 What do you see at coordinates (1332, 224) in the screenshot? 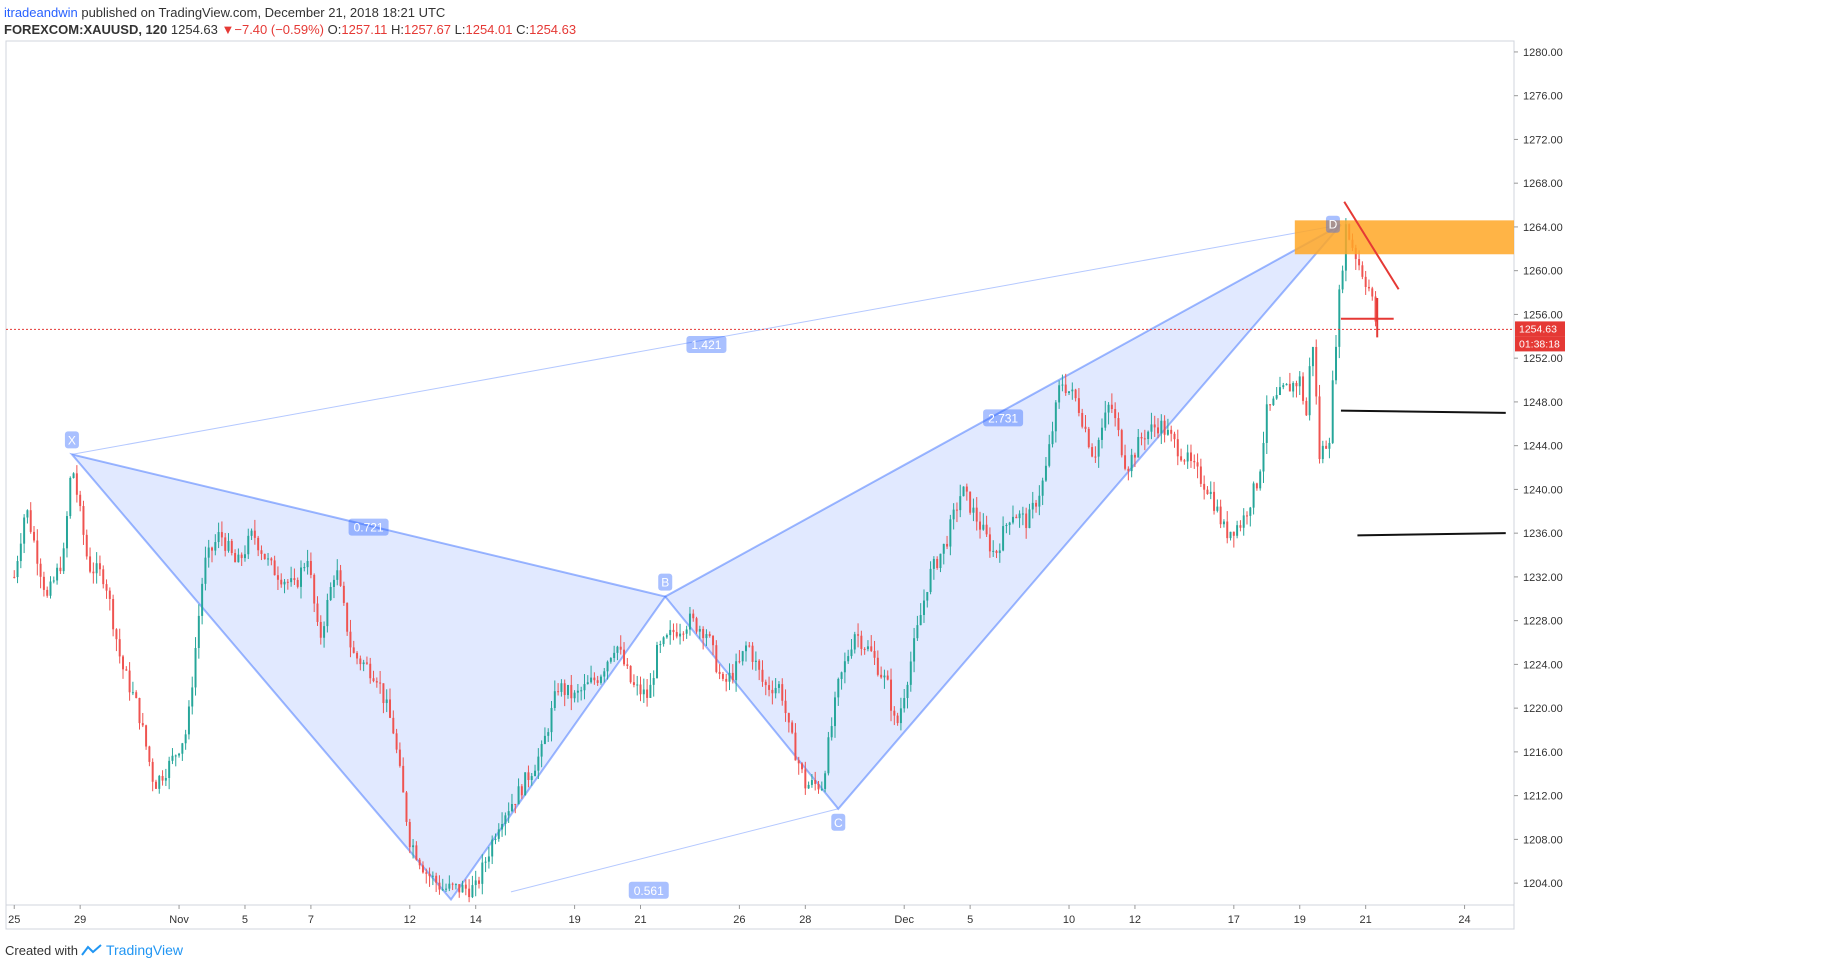
I see `point-d-bg` at bounding box center [1332, 224].